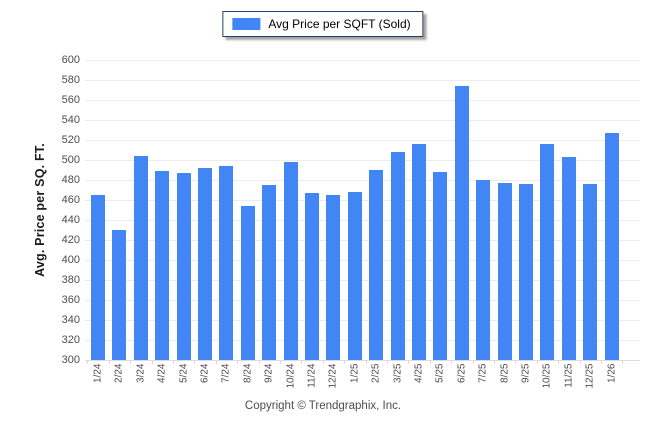 This screenshot has width=646, height=434. What do you see at coordinates (440, 373) in the screenshot?
I see `x-tick-label-5/25: 5/25` at bounding box center [440, 373].